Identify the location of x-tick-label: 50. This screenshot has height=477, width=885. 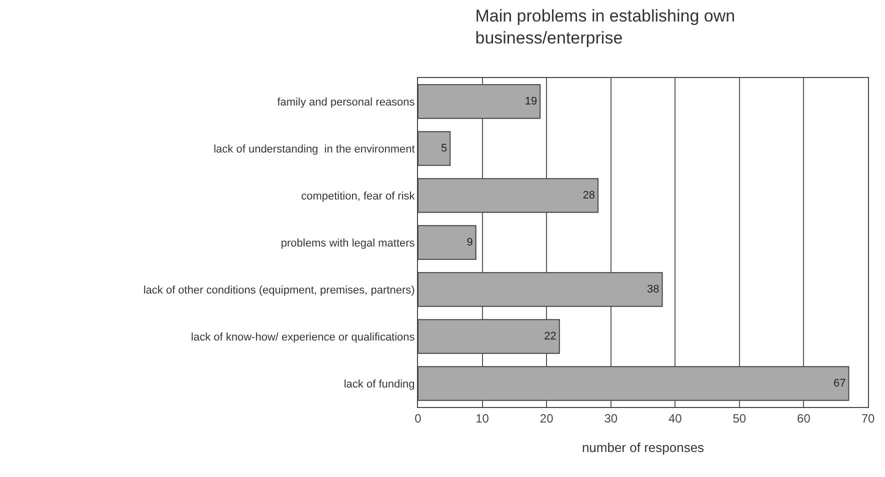
(739, 418).